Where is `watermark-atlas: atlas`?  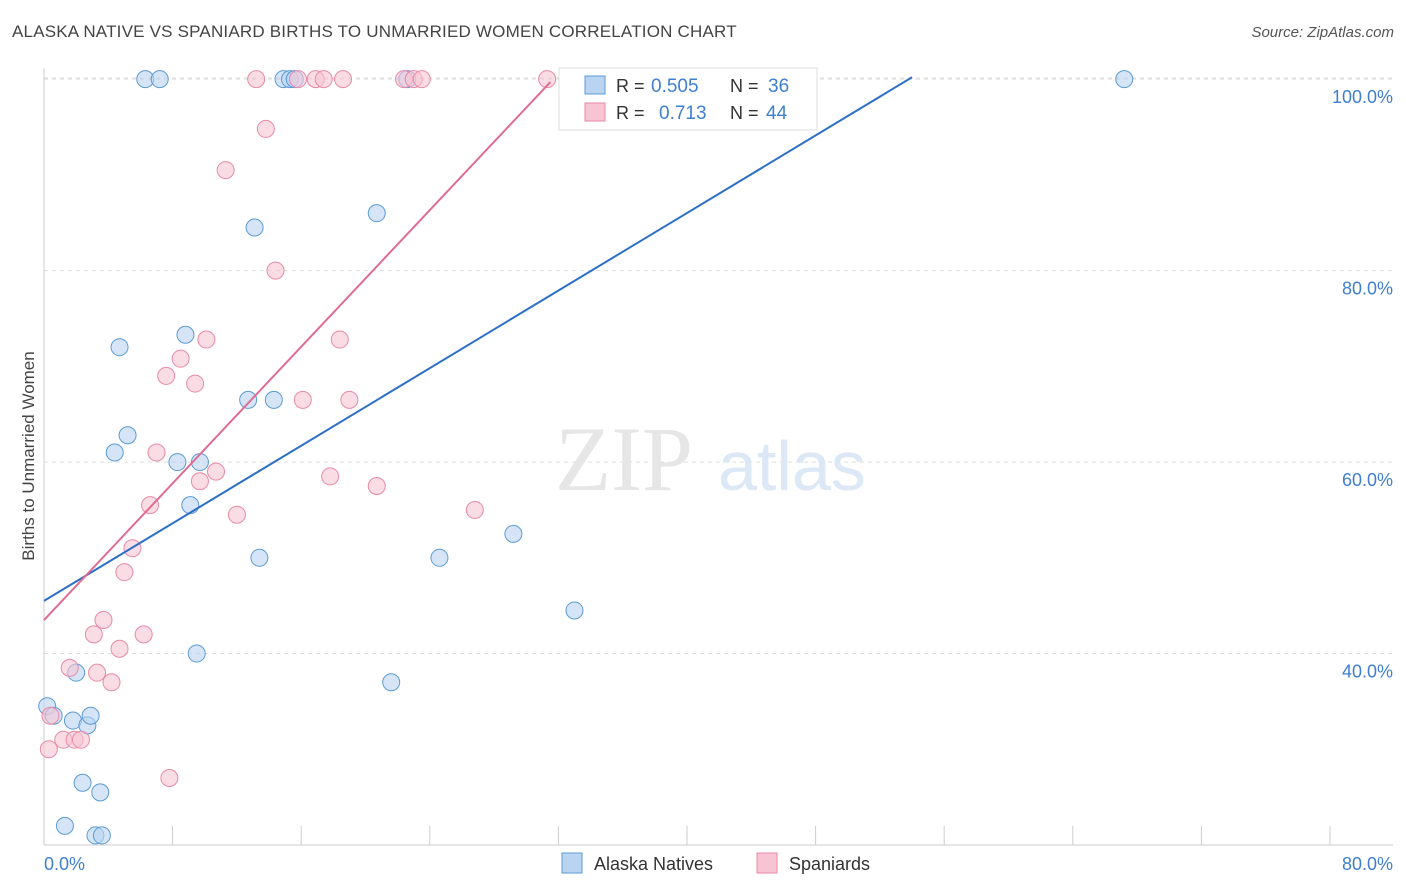 watermark-atlas: atlas is located at coordinates (792, 466).